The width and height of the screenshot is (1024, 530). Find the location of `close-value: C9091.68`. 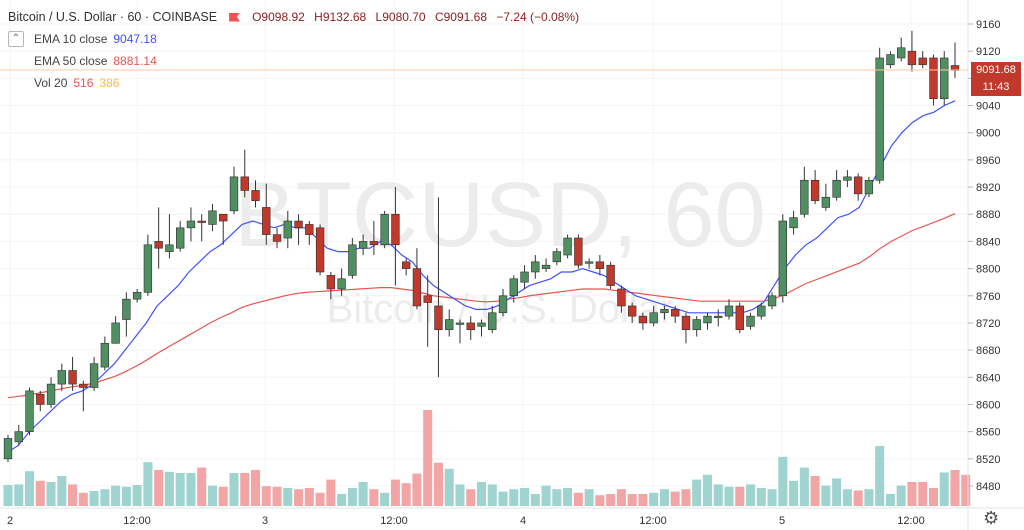

close-value: C9091.68 is located at coordinates (460, 17).